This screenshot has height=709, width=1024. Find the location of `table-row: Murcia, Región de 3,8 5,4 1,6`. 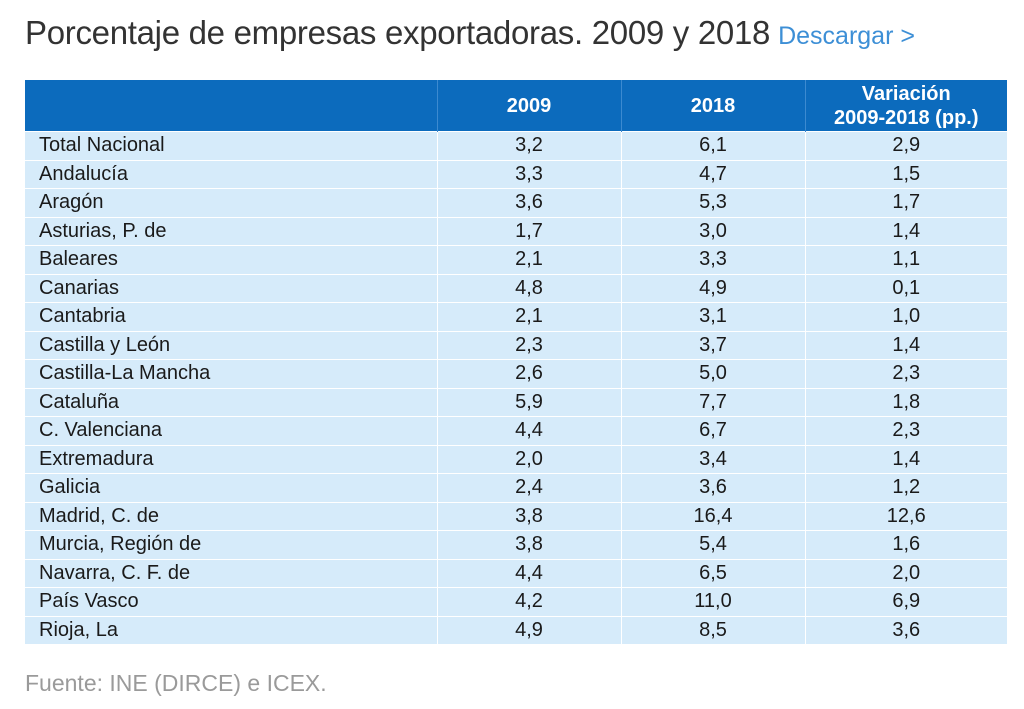

table-row: Murcia, Región de 3,8 5,4 1,6 is located at coordinates (516, 544).